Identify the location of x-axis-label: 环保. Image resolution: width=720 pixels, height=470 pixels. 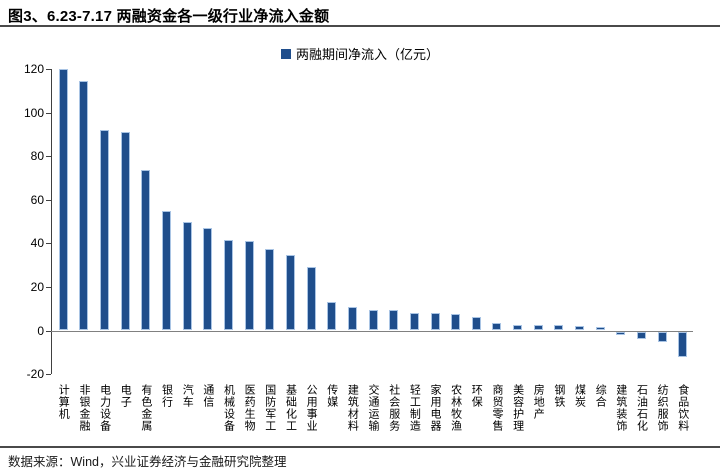
(476, 396).